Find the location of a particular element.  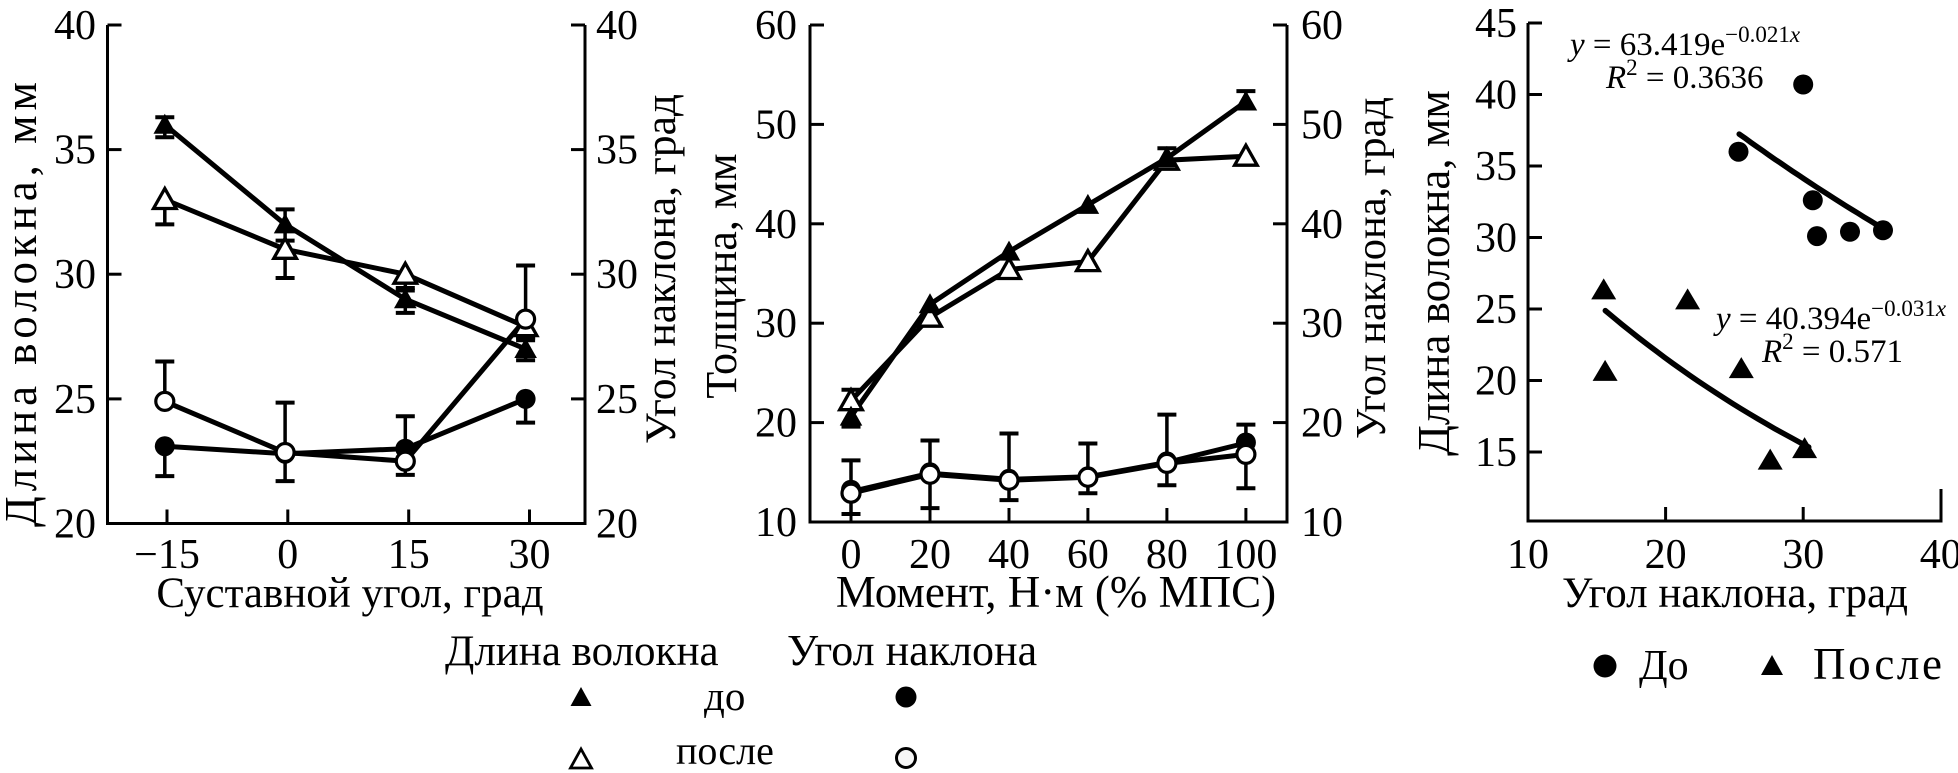

svg-text: После is located at coordinates (1879, 664).